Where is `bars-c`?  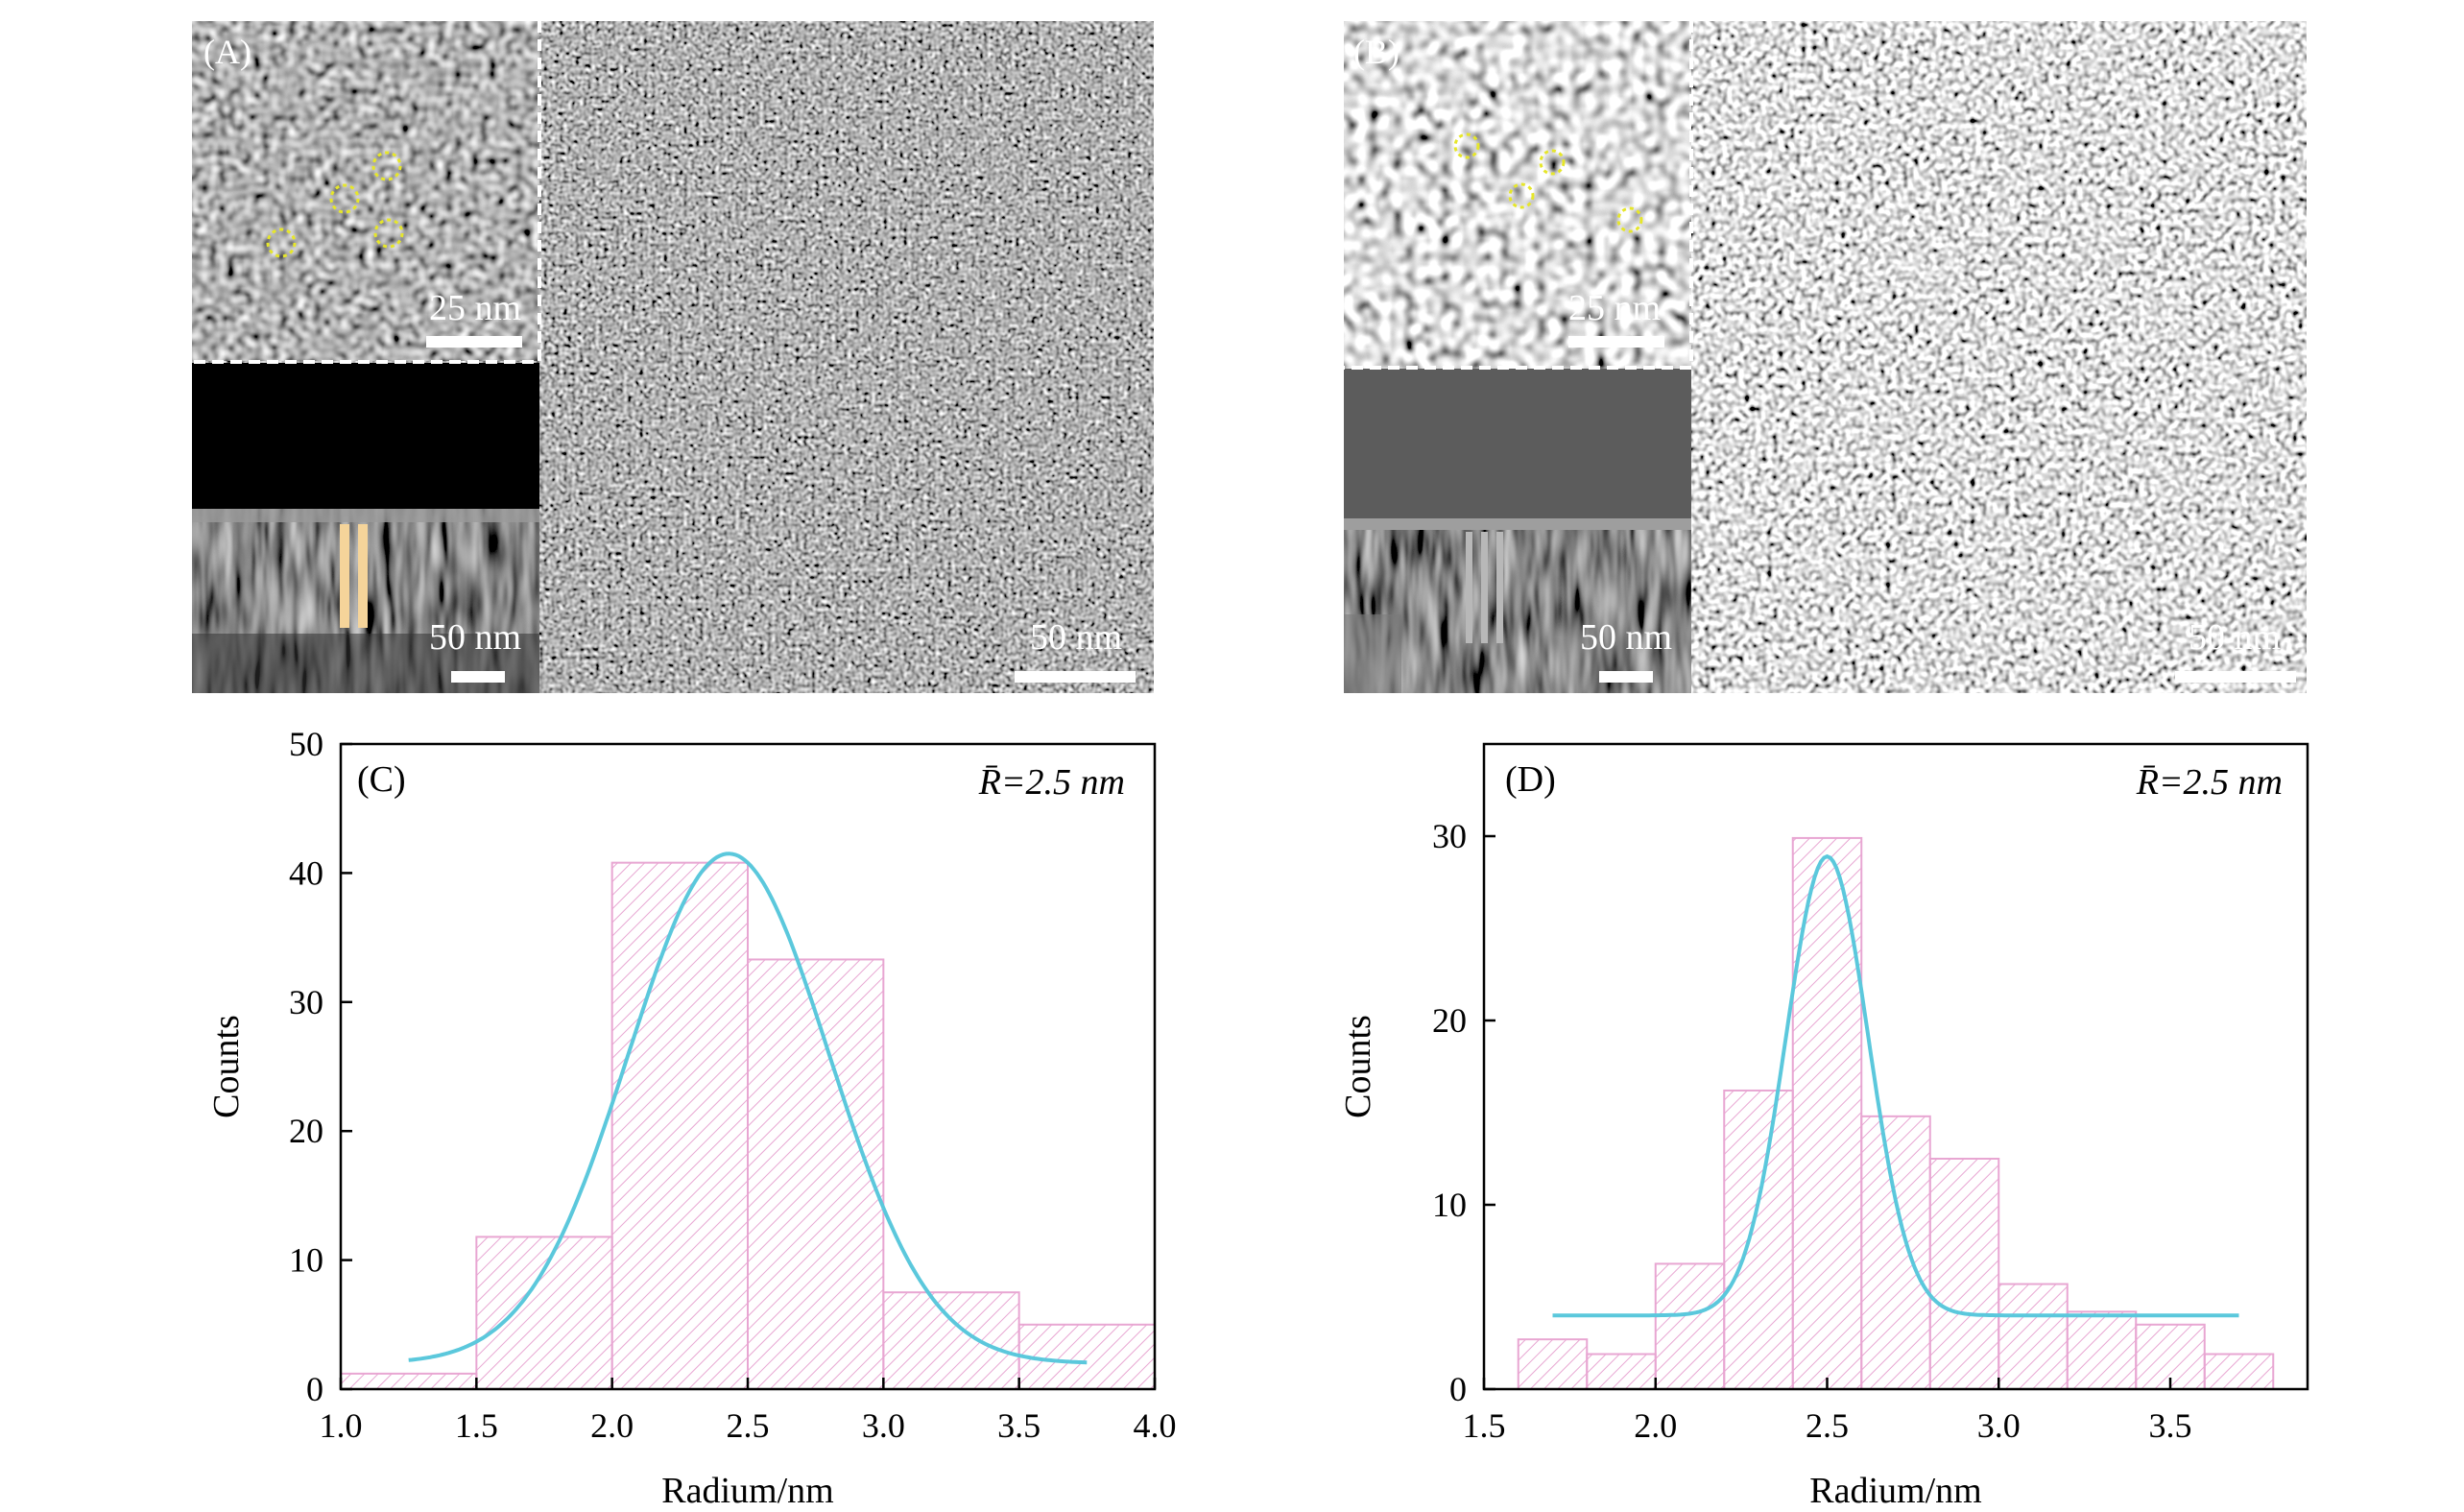 bars-c is located at coordinates (748, 1126).